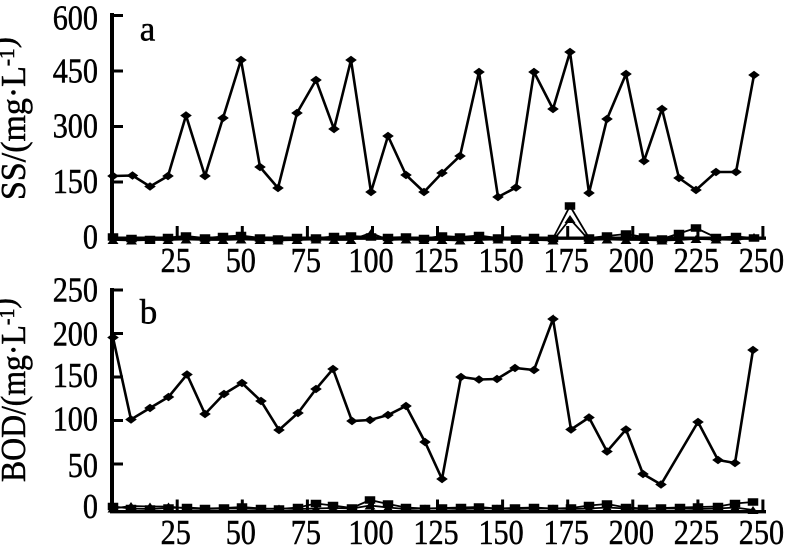  What do you see at coordinates (149, 312) in the screenshot?
I see `svg-text: b` at bounding box center [149, 312].